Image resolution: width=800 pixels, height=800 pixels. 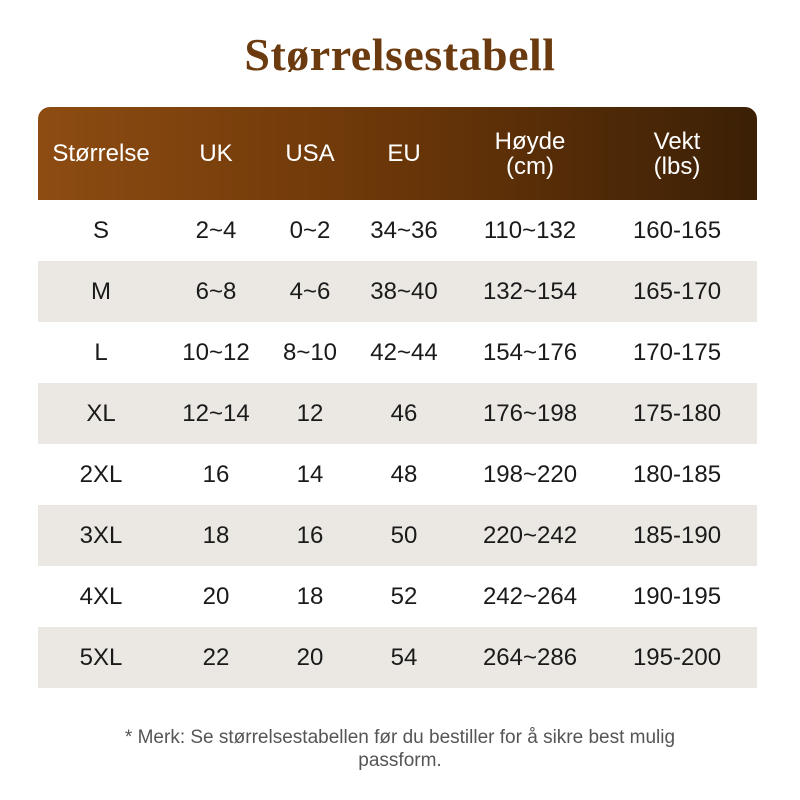 I want to click on table-cell: S, so click(x=101, y=230).